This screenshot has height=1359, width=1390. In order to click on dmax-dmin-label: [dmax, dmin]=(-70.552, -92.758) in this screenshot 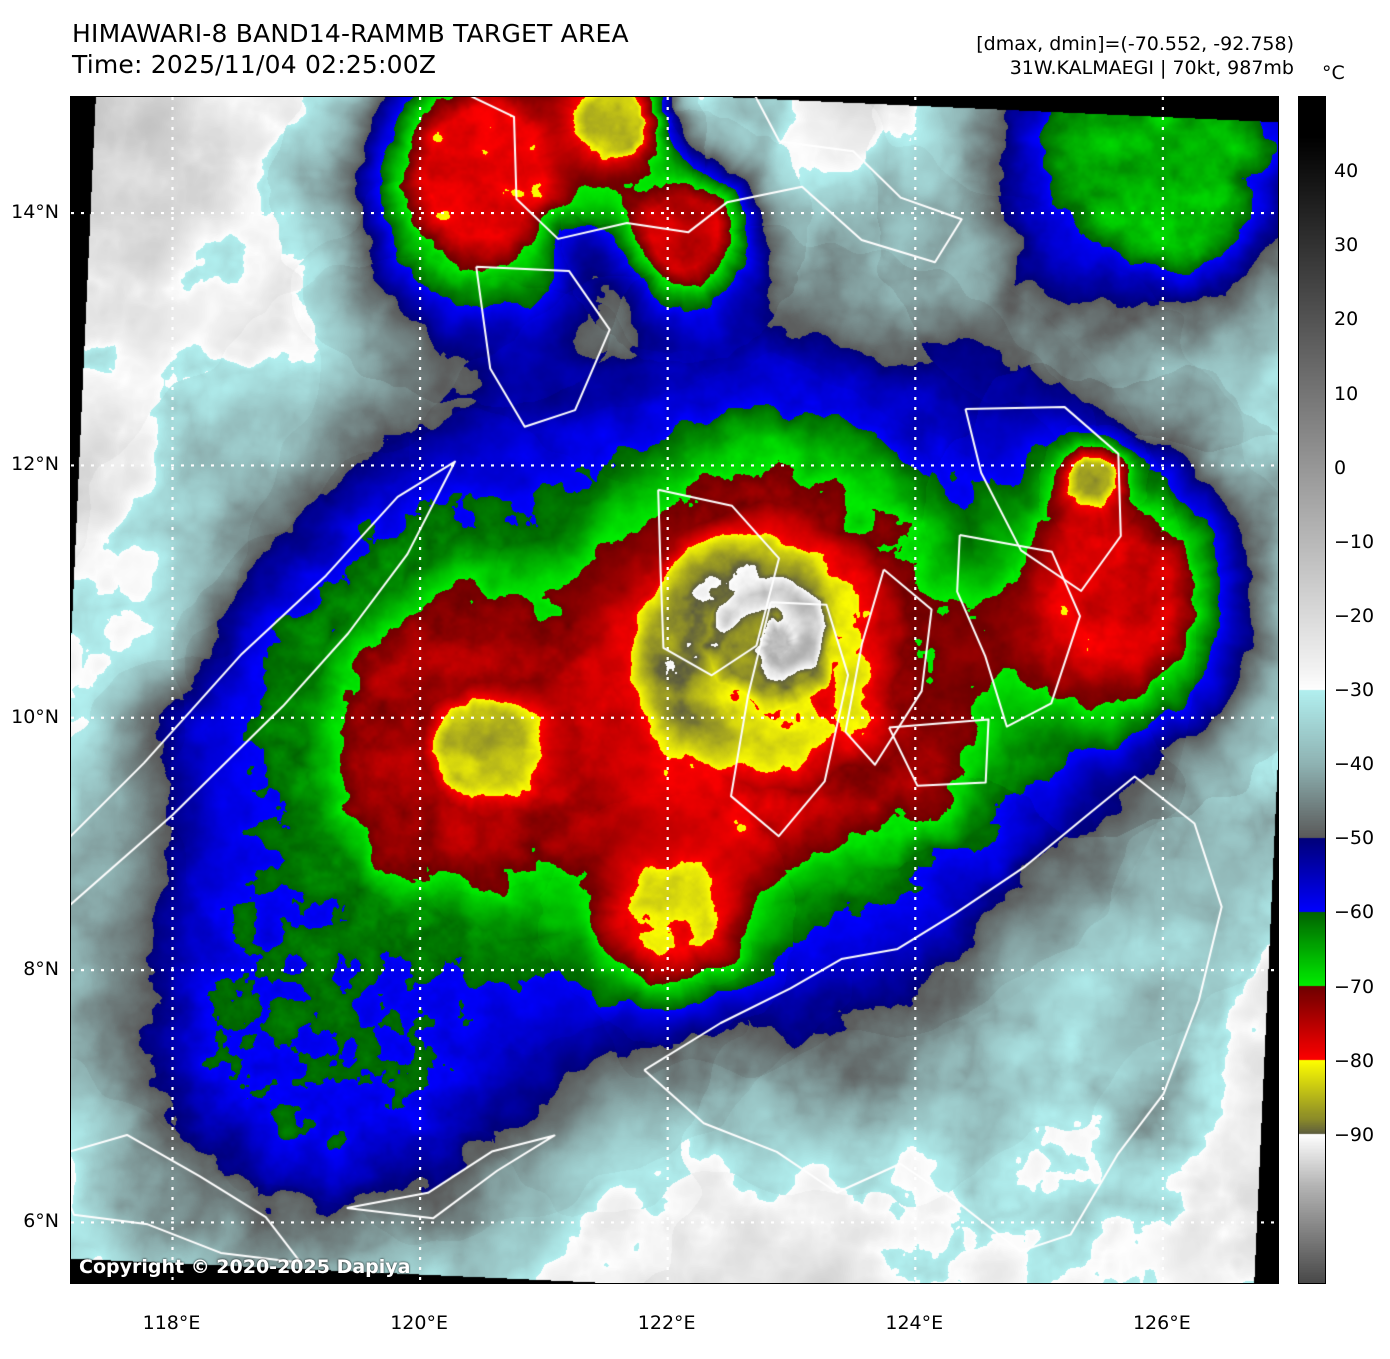, I will do `click(1135, 44)`.